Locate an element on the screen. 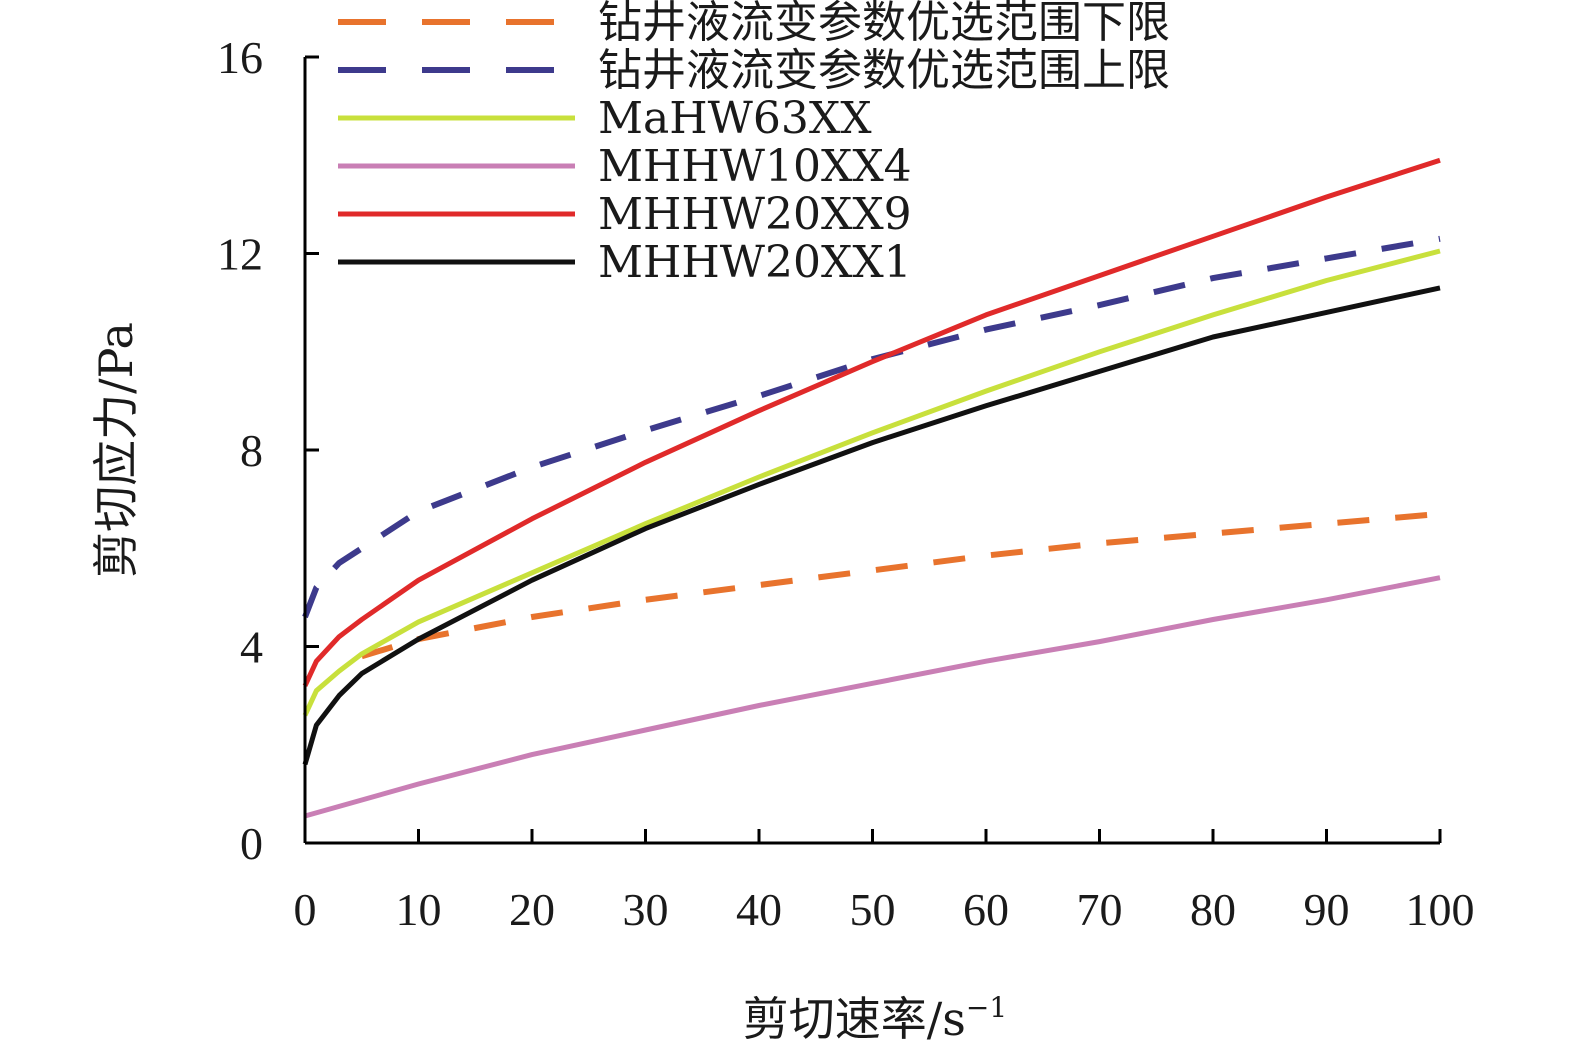  x-tick-label-10: 100 is located at coordinates (1440, 909).